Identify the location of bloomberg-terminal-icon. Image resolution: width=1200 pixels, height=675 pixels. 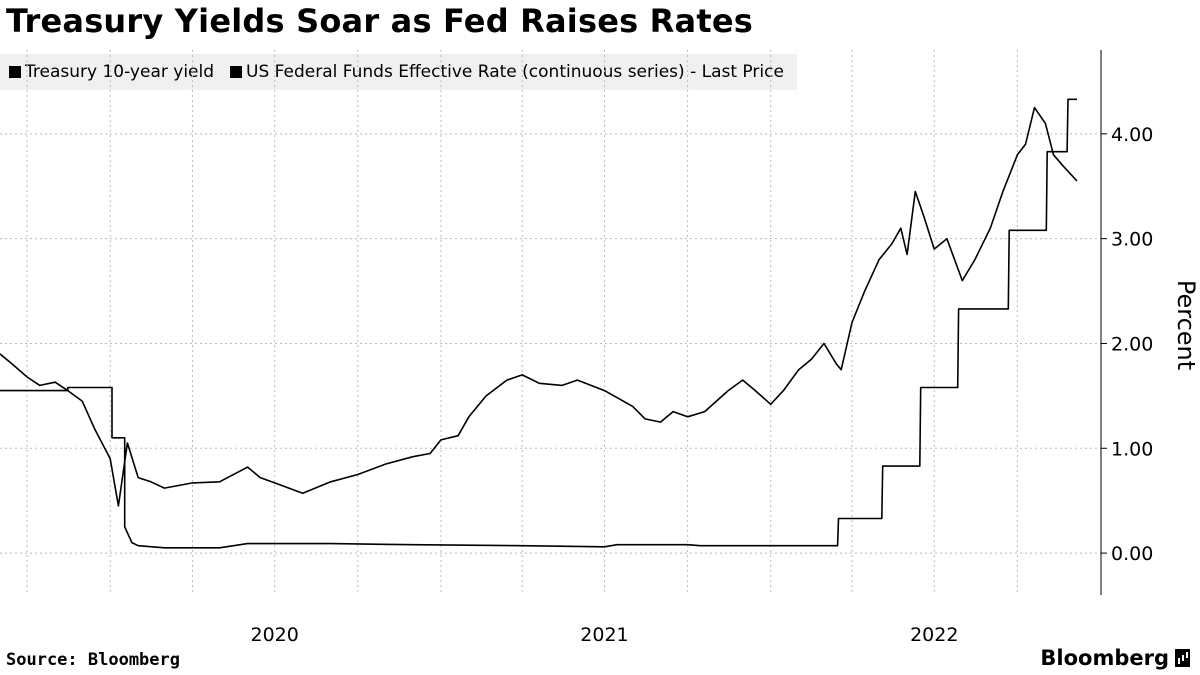
(1182, 658).